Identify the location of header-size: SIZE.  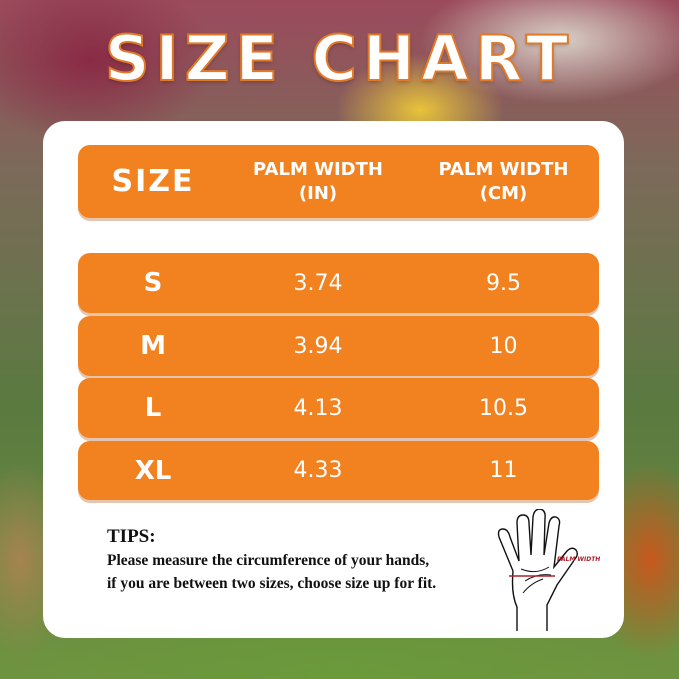
(153, 181).